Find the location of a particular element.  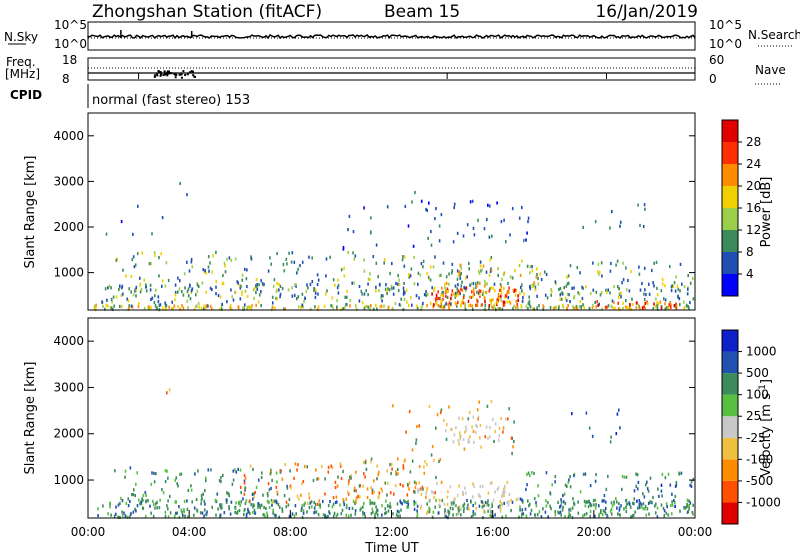

nsearch-tick-bottom: 10^0 is located at coordinates (725, 44).